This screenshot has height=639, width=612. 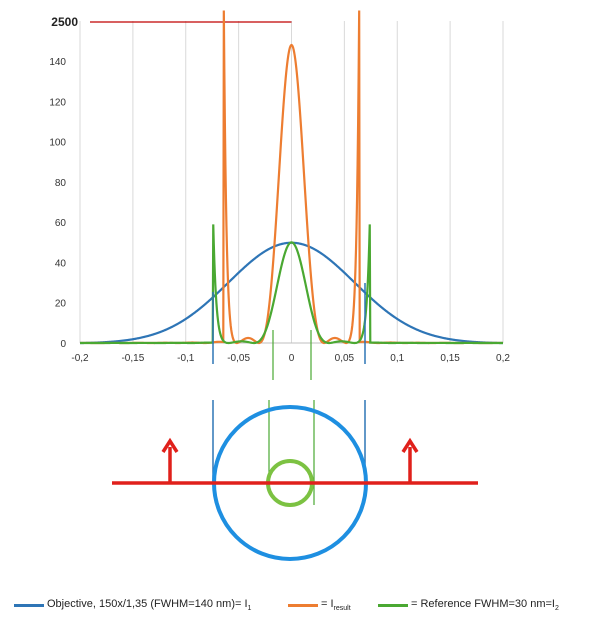 What do you see at coordinates (319, 605) in the screenshot?
I see `legend-item-result: = Iresult` at bounding box center [319, 605].